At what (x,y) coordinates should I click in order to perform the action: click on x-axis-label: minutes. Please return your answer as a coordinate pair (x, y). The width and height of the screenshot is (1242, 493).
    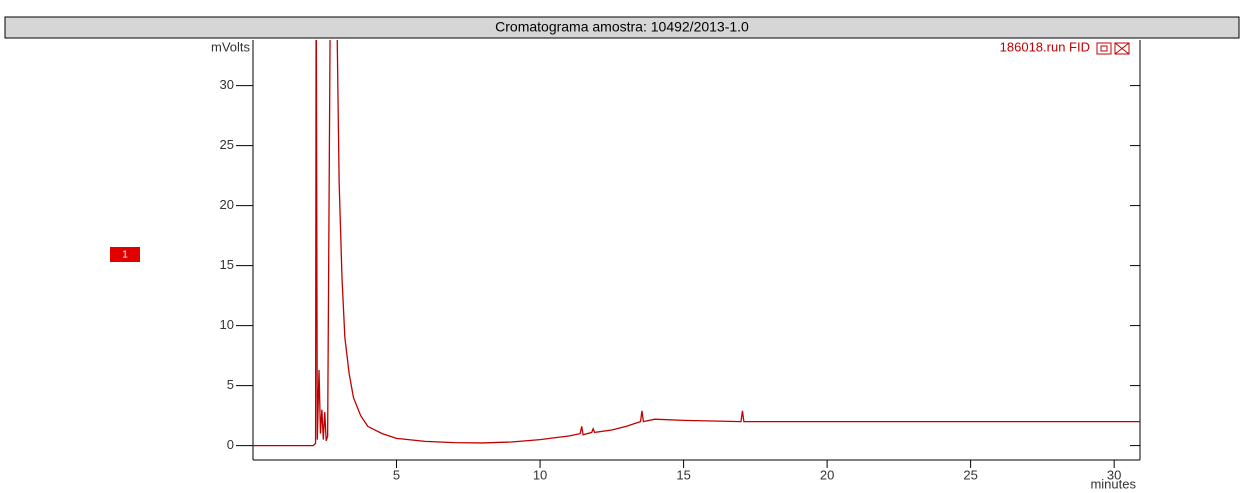
    Looking at the image, I should click on (1113, 483).